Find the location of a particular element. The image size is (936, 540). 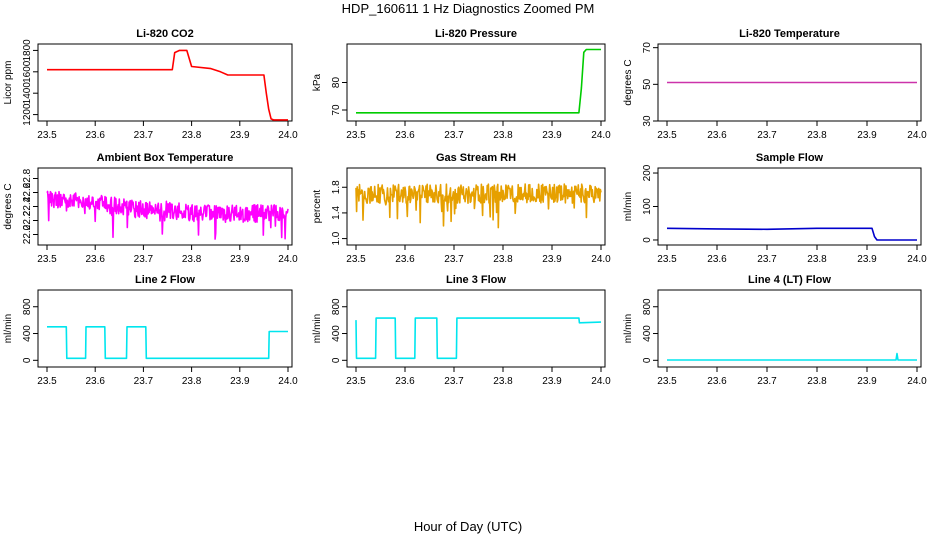

panel-8-y-tick-label: 400 is located at coordinates (336, 333).